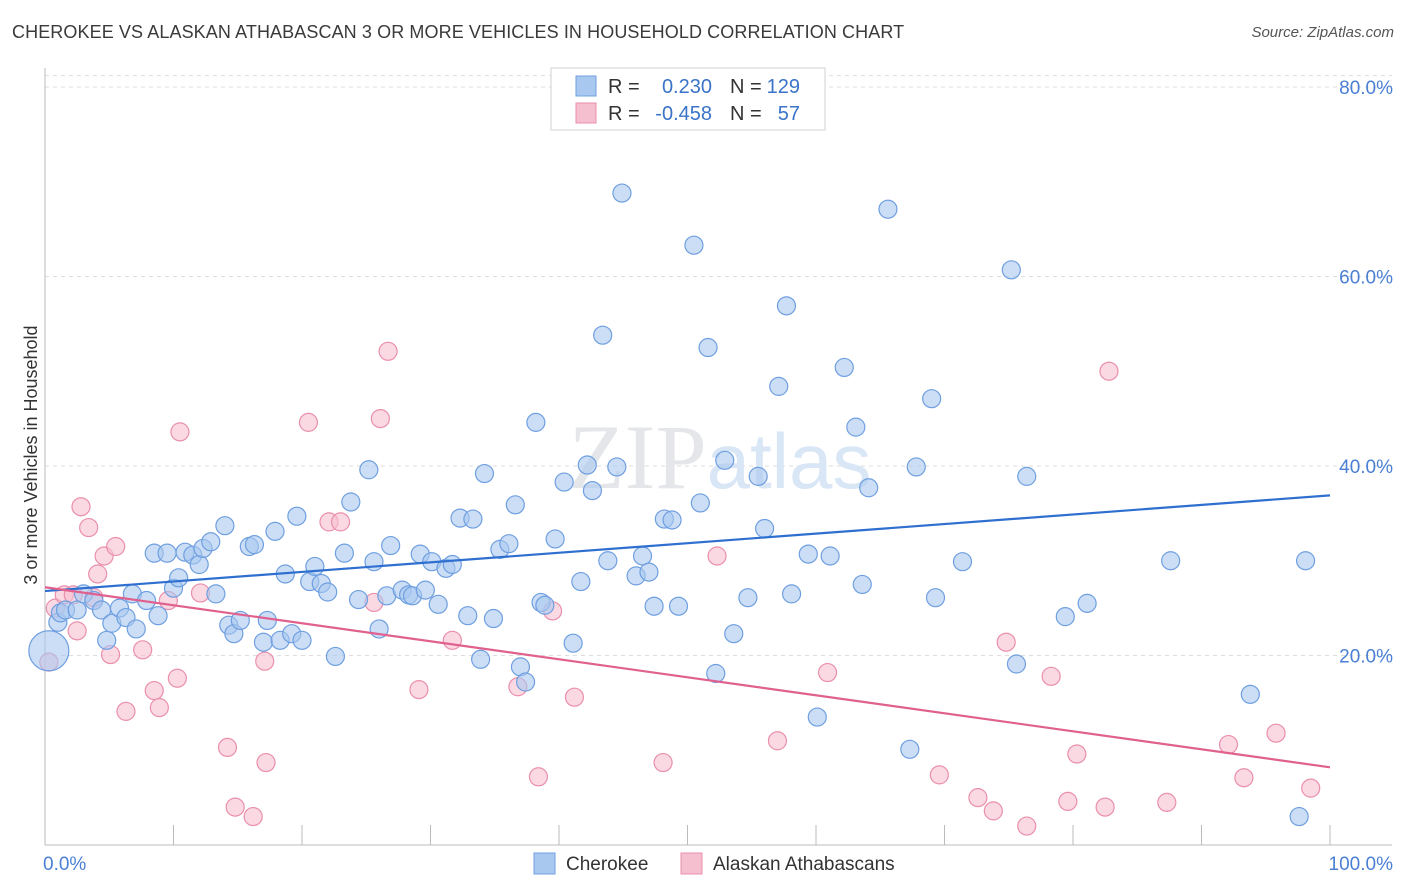  I want to click on legend-item-cherokee: Cherokee, so click(607, 864).